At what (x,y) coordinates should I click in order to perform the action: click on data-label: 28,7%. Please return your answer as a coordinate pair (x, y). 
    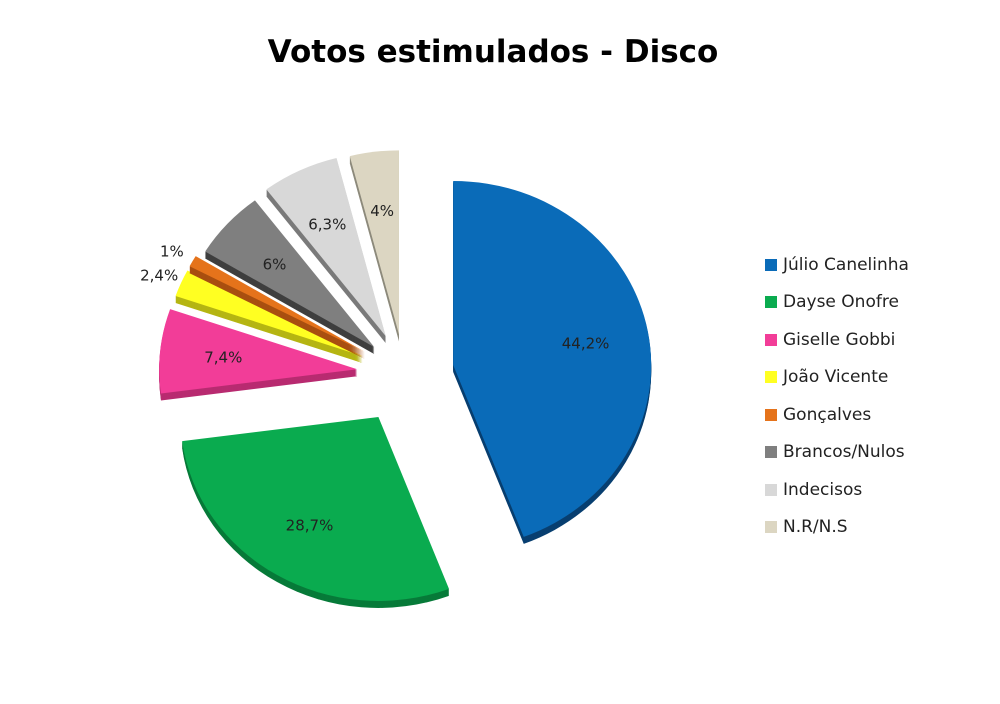
    Looking at the image, I should click on (310, 525).